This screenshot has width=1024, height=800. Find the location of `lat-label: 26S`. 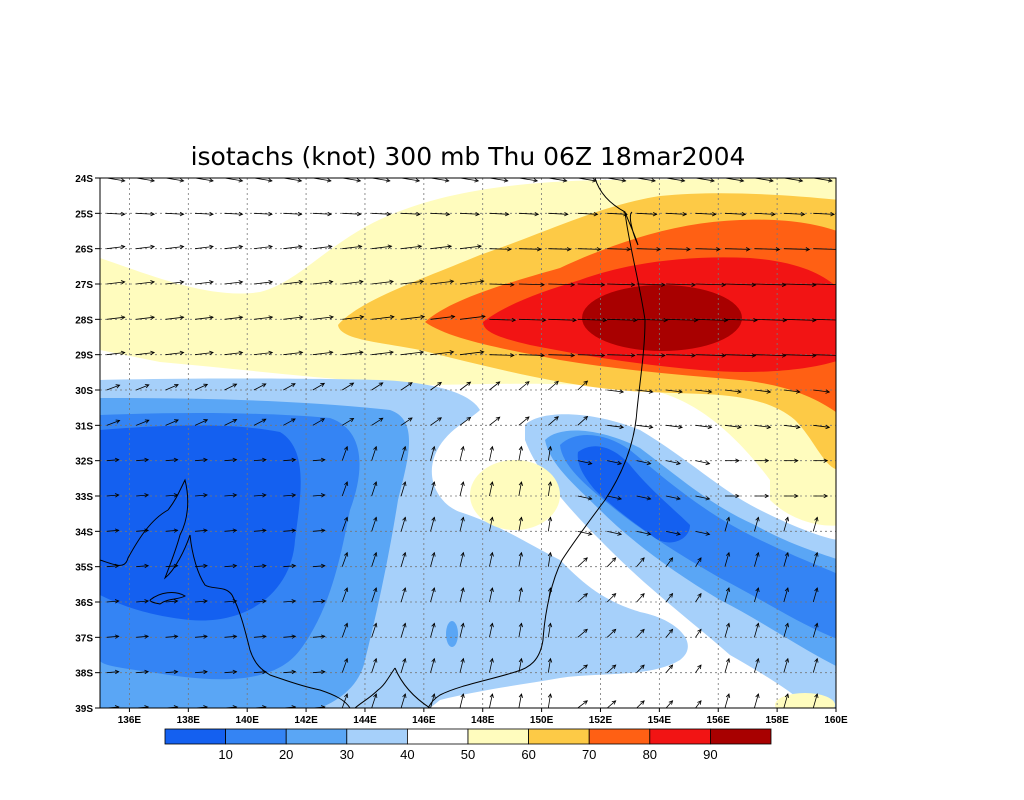

lat-label: 26S is located at coordinates (84, 250).